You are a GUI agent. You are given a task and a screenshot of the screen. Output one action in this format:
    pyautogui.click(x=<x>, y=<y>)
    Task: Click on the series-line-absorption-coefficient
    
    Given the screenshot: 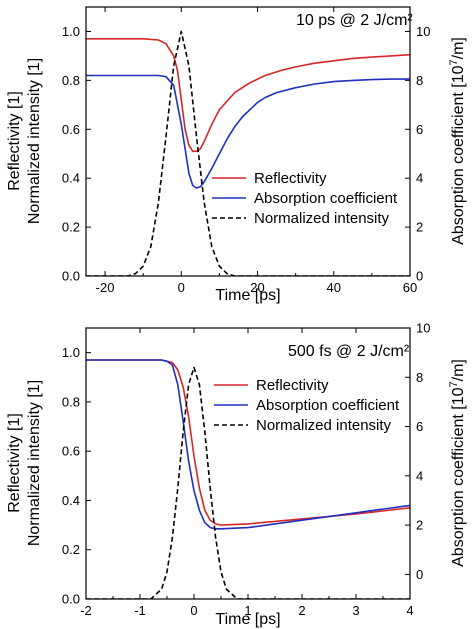 What is the action you would take?
    pyautogui.click(x=248, y=131)
    